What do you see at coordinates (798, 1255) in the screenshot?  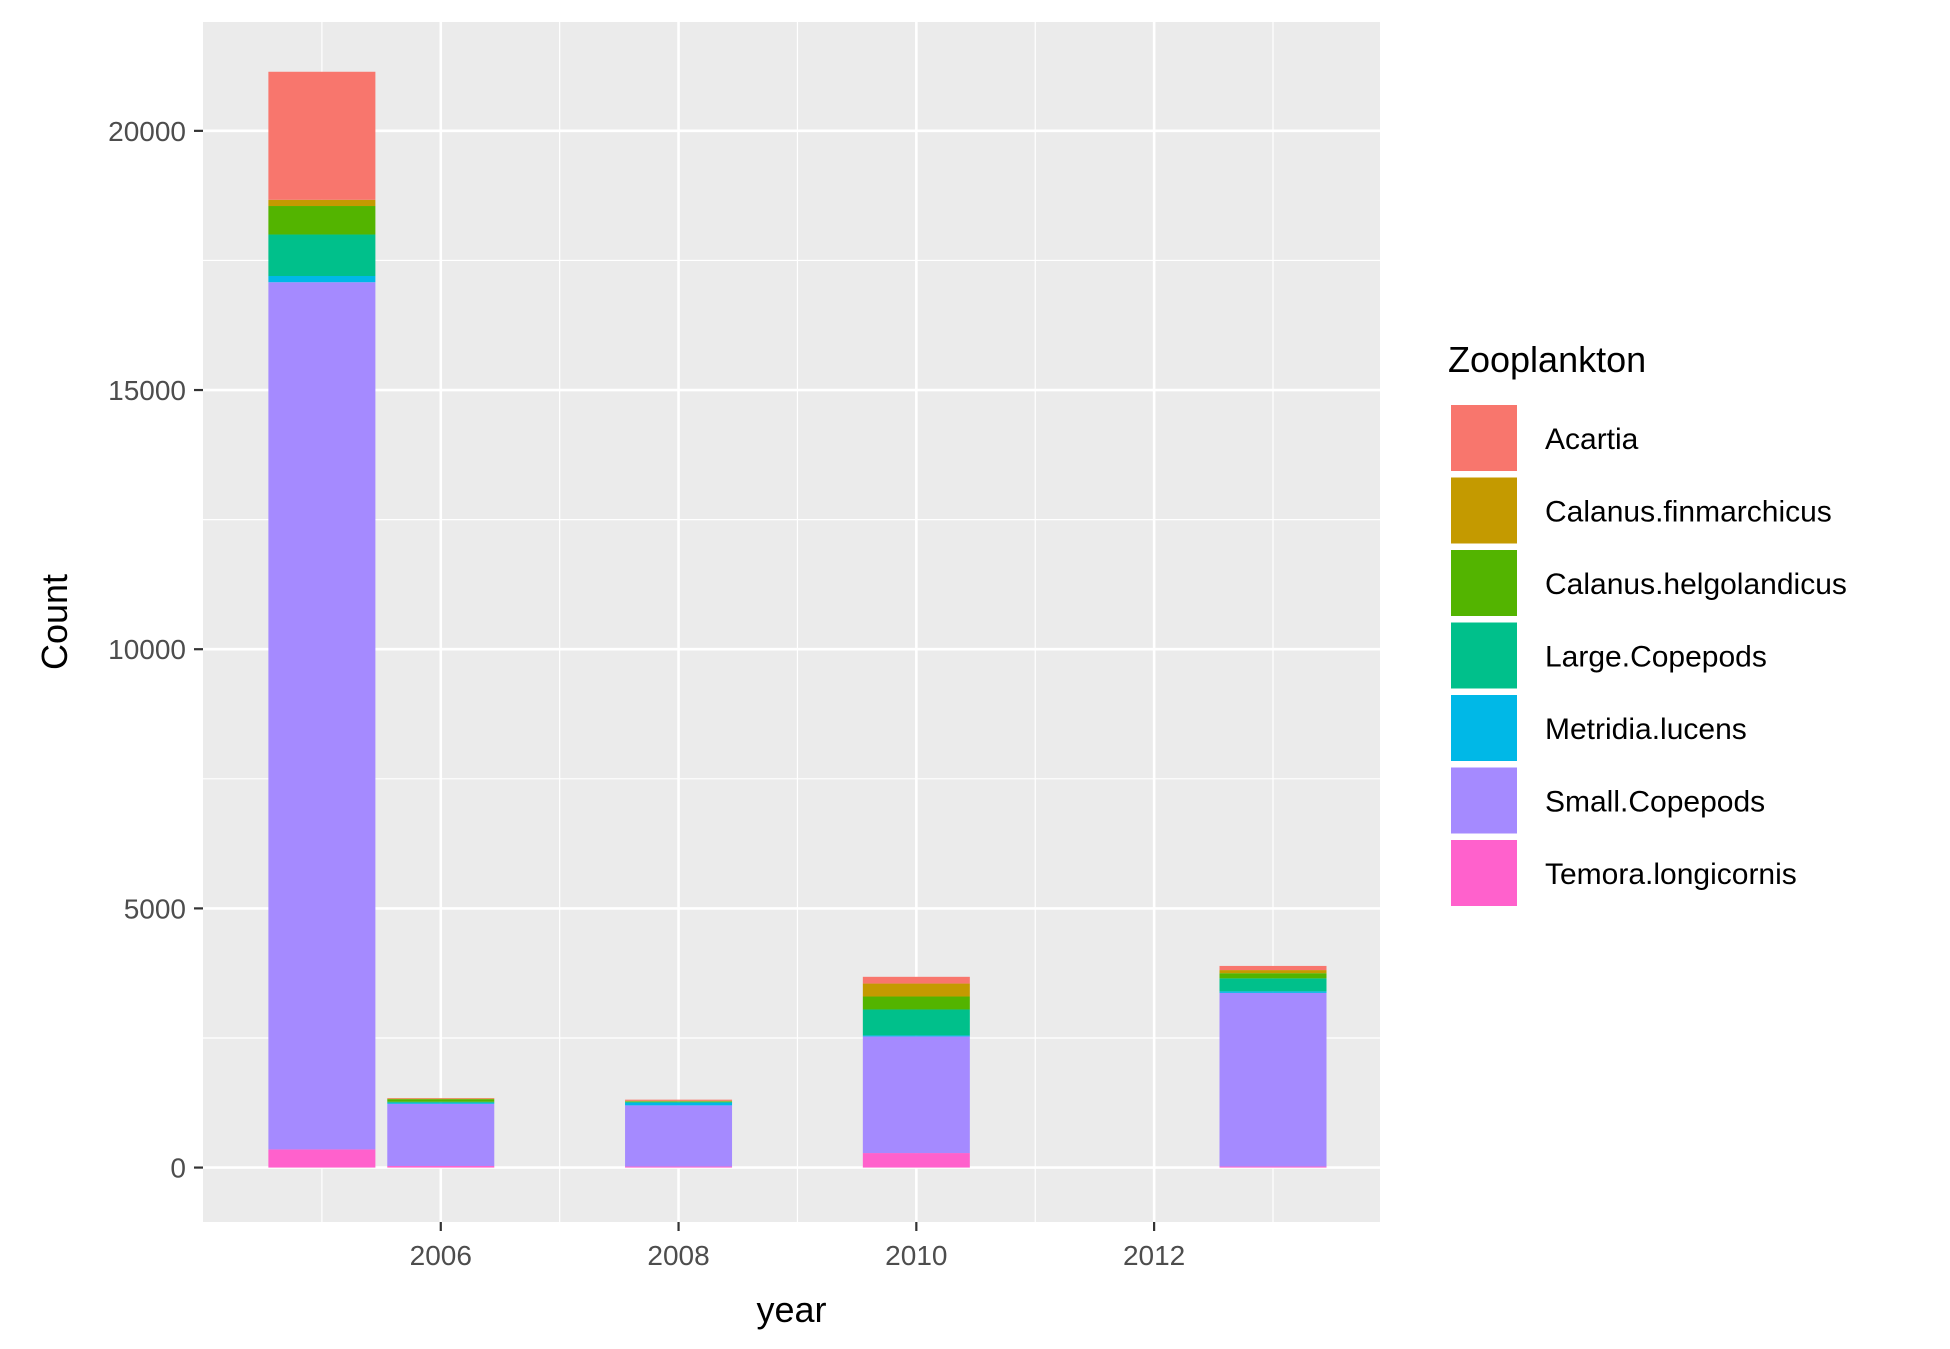 I see `x-tick-labels: 2006 2008 2010 2012` at bounding box center [798, 1255].